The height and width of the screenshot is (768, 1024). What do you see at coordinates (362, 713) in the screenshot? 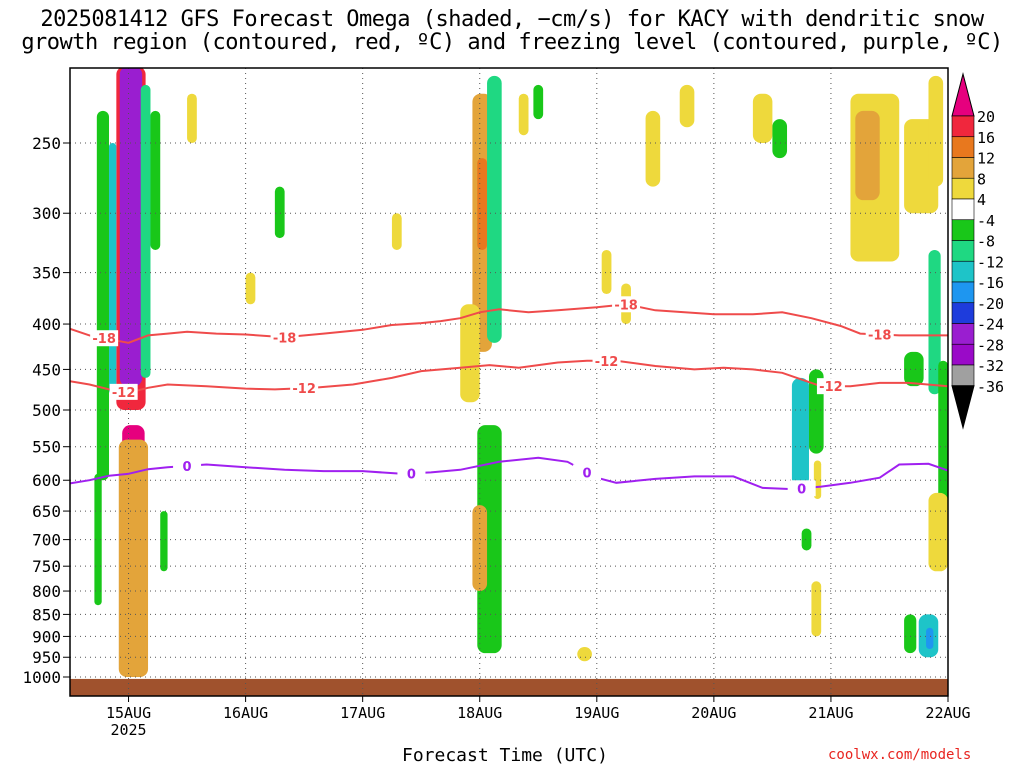
I see `x-tick-label: 17AUG` at bounding box center [362, 713].